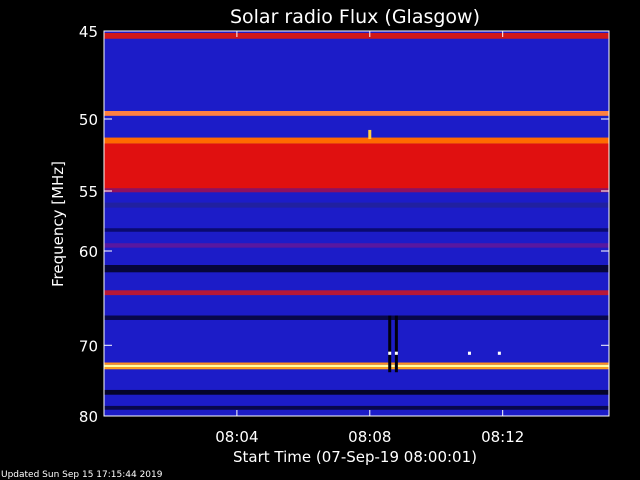  I want to click on updated-timestamp: Updated Sun Sep 15 17:15:44 2019, so click(82, 475).